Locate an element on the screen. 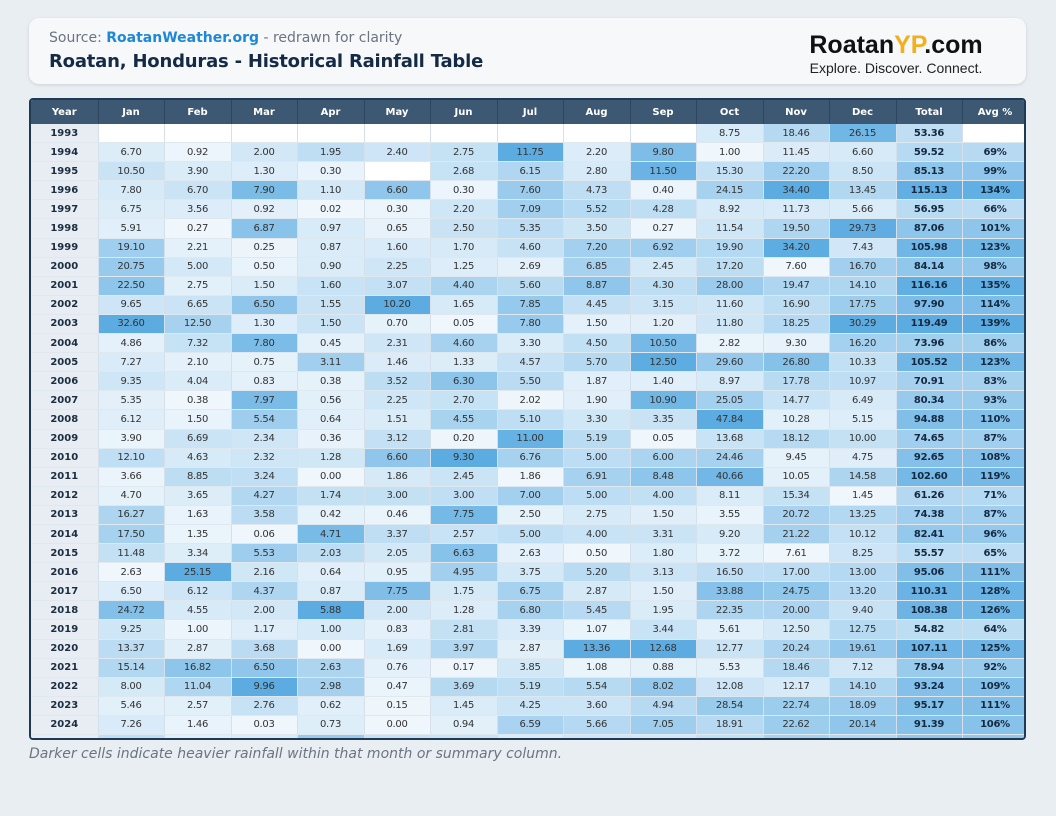  rainfall-cell: 3.24 is located at coordinates (264, 477).